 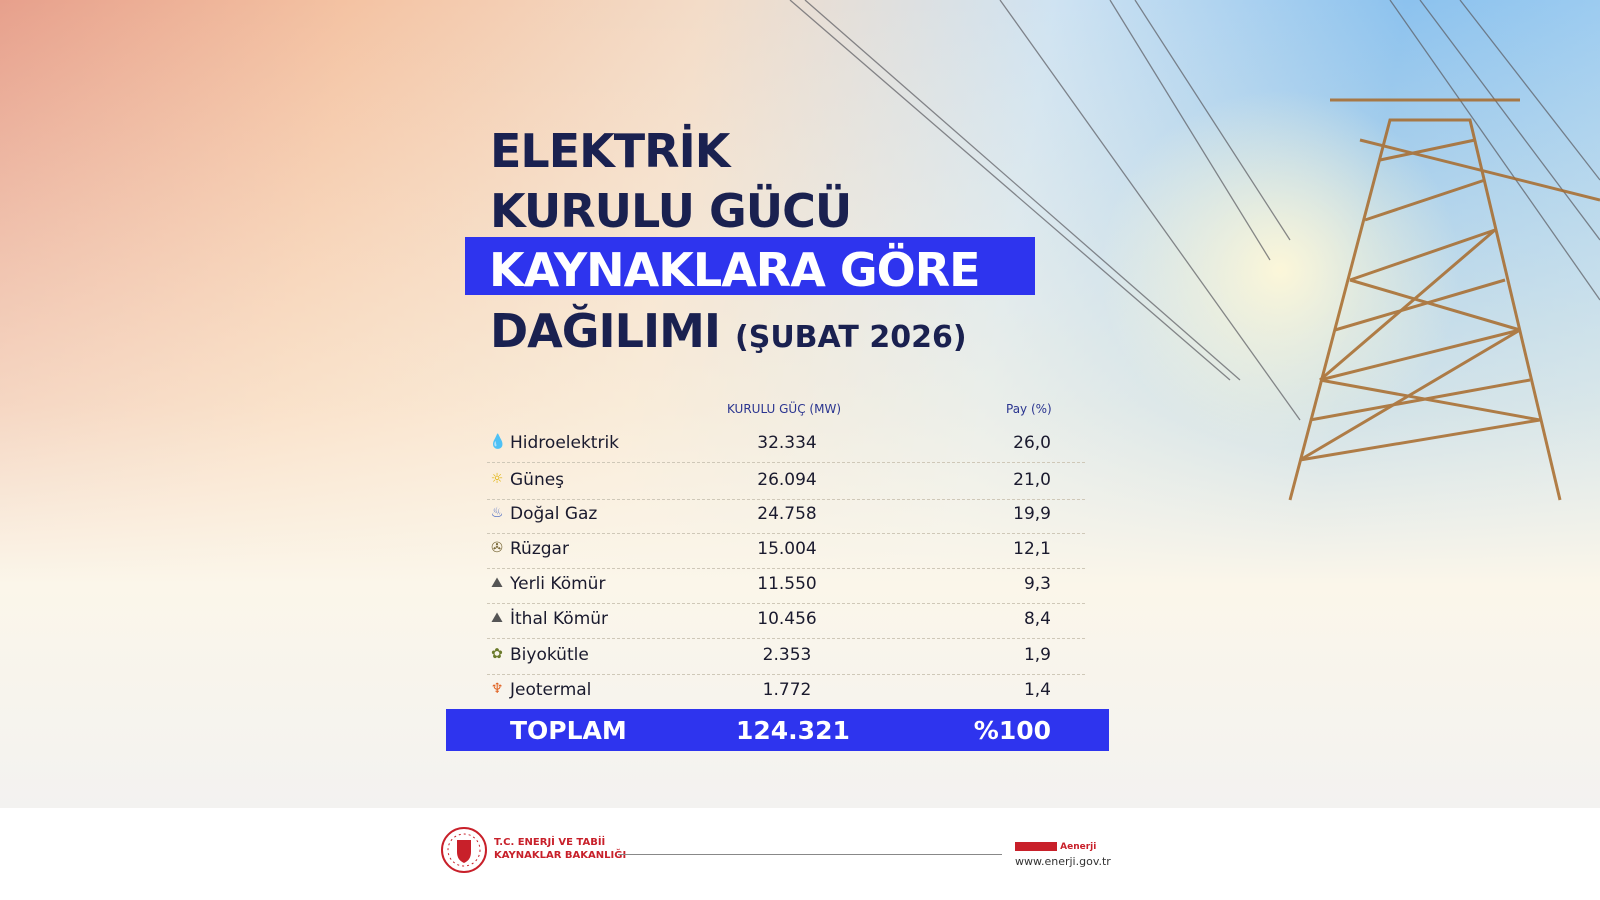 I want to click on installed-power-mw: 1.772, so click(x=787, y=690).